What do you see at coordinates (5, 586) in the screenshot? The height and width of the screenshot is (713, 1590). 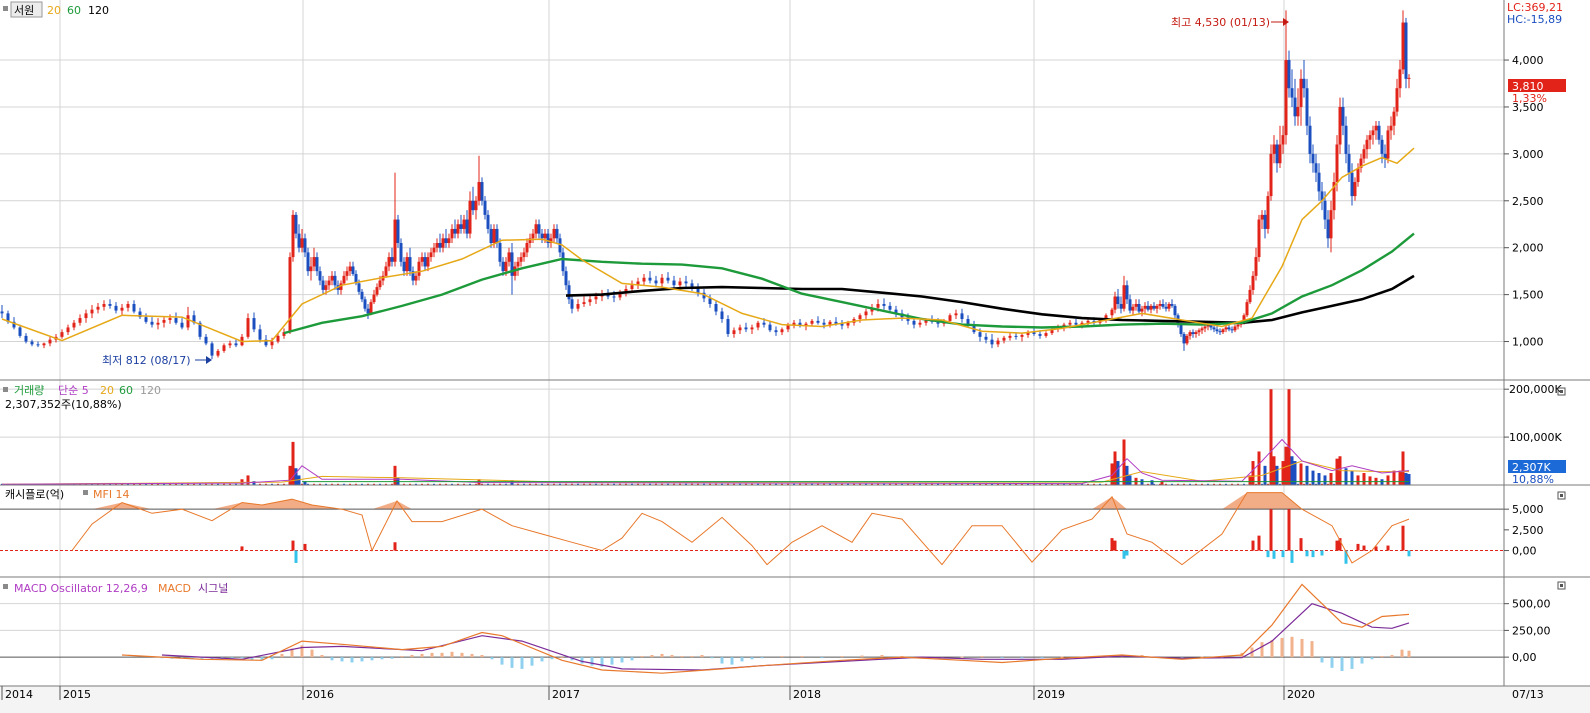 I see `small-square-icon` at bounding box center [5, 586].